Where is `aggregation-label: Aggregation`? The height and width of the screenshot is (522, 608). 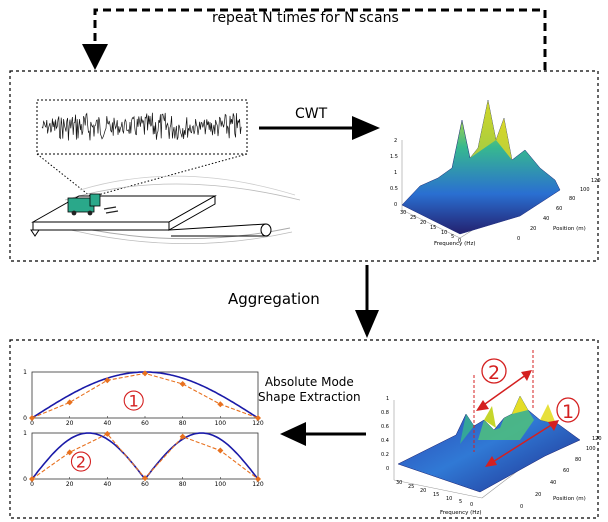 aggregation-label: Aggregation is located at coordinates (274, 299).